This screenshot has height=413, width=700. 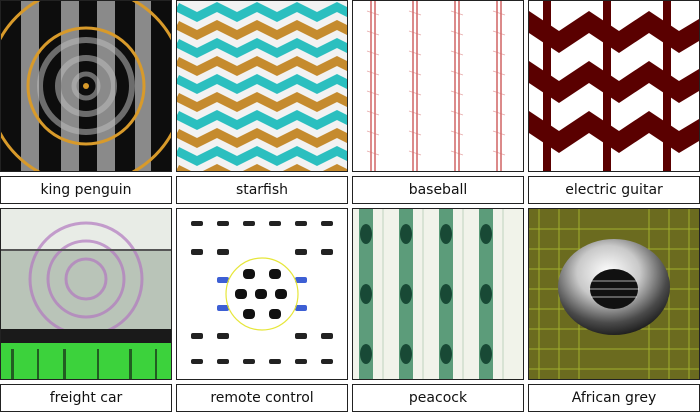 I want to click on label-remote-control: remote control, so click(x=262, y=398).